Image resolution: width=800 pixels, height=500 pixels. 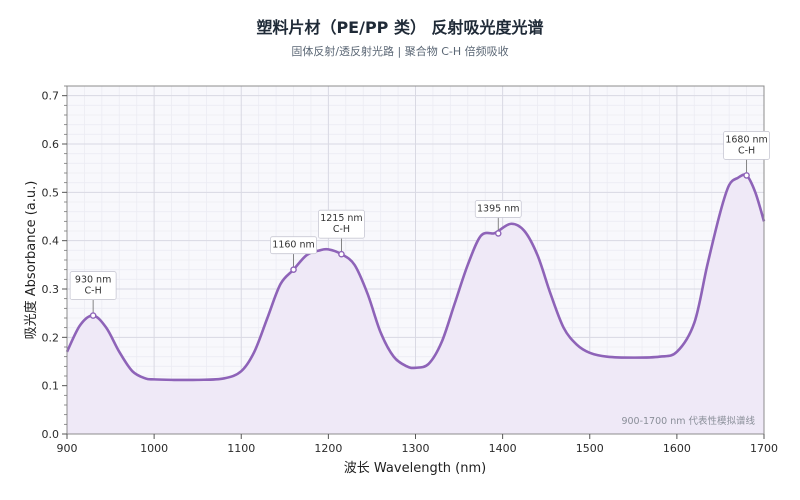 What do you see at coordinates (328, 448) in the screenshot?
I see `x-tick-label: 1200` at bounding box center [328, 448].